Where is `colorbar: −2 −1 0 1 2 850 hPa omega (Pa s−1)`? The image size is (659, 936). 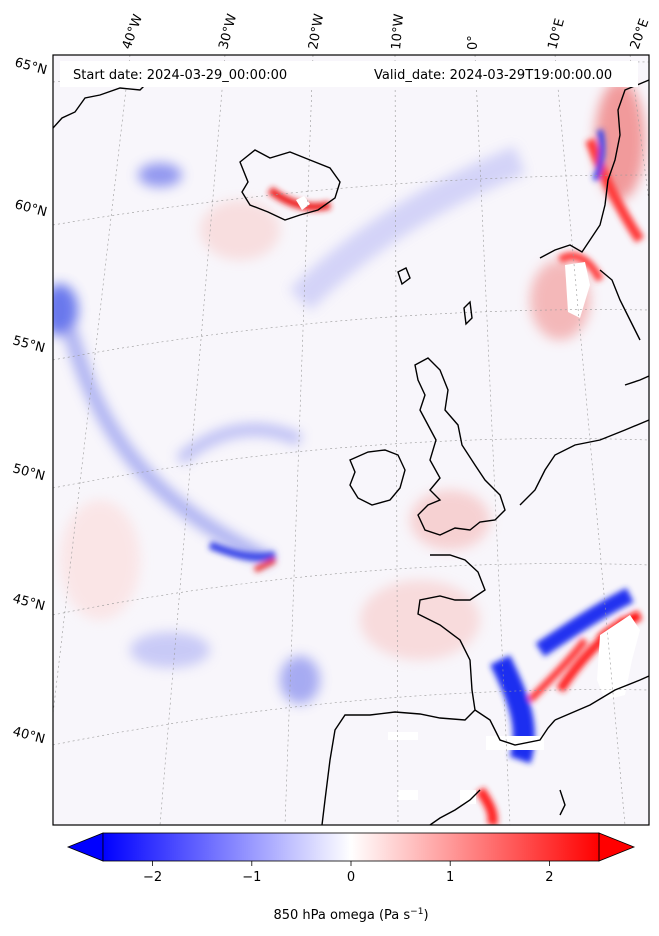 colorbar: −2 −1 0 1 2 850 hPa omega (Pa s−1) is located at coordinates (351, 877).